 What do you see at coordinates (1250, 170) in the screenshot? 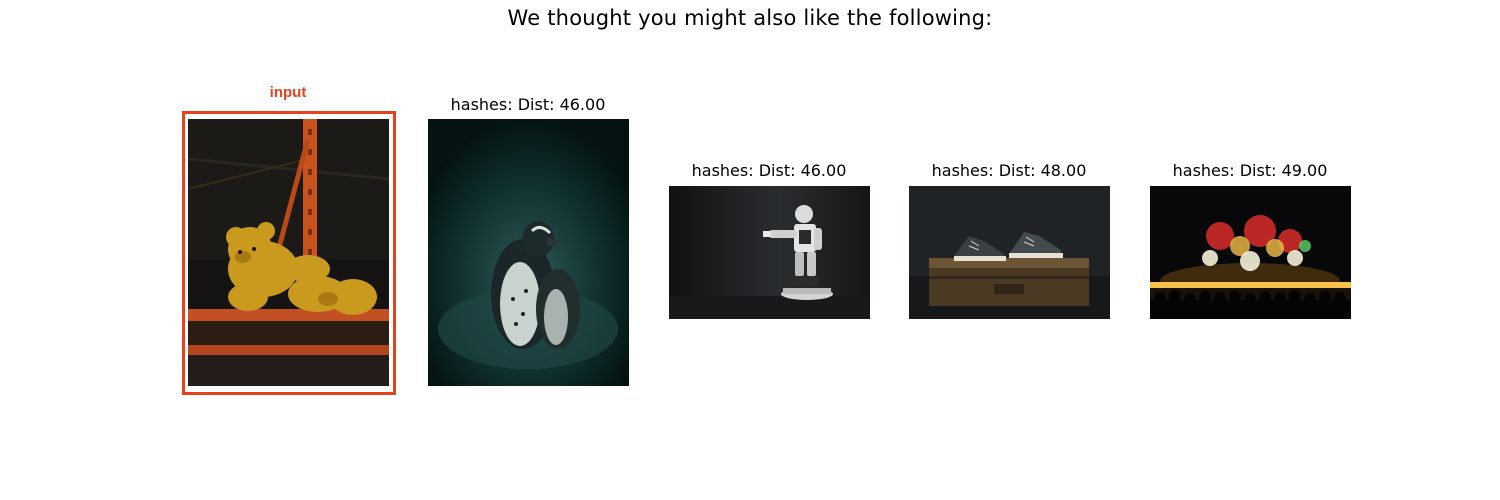
I see `result-title-4: hashes: Dist: 49.00` at bounding box center [1250, 170].